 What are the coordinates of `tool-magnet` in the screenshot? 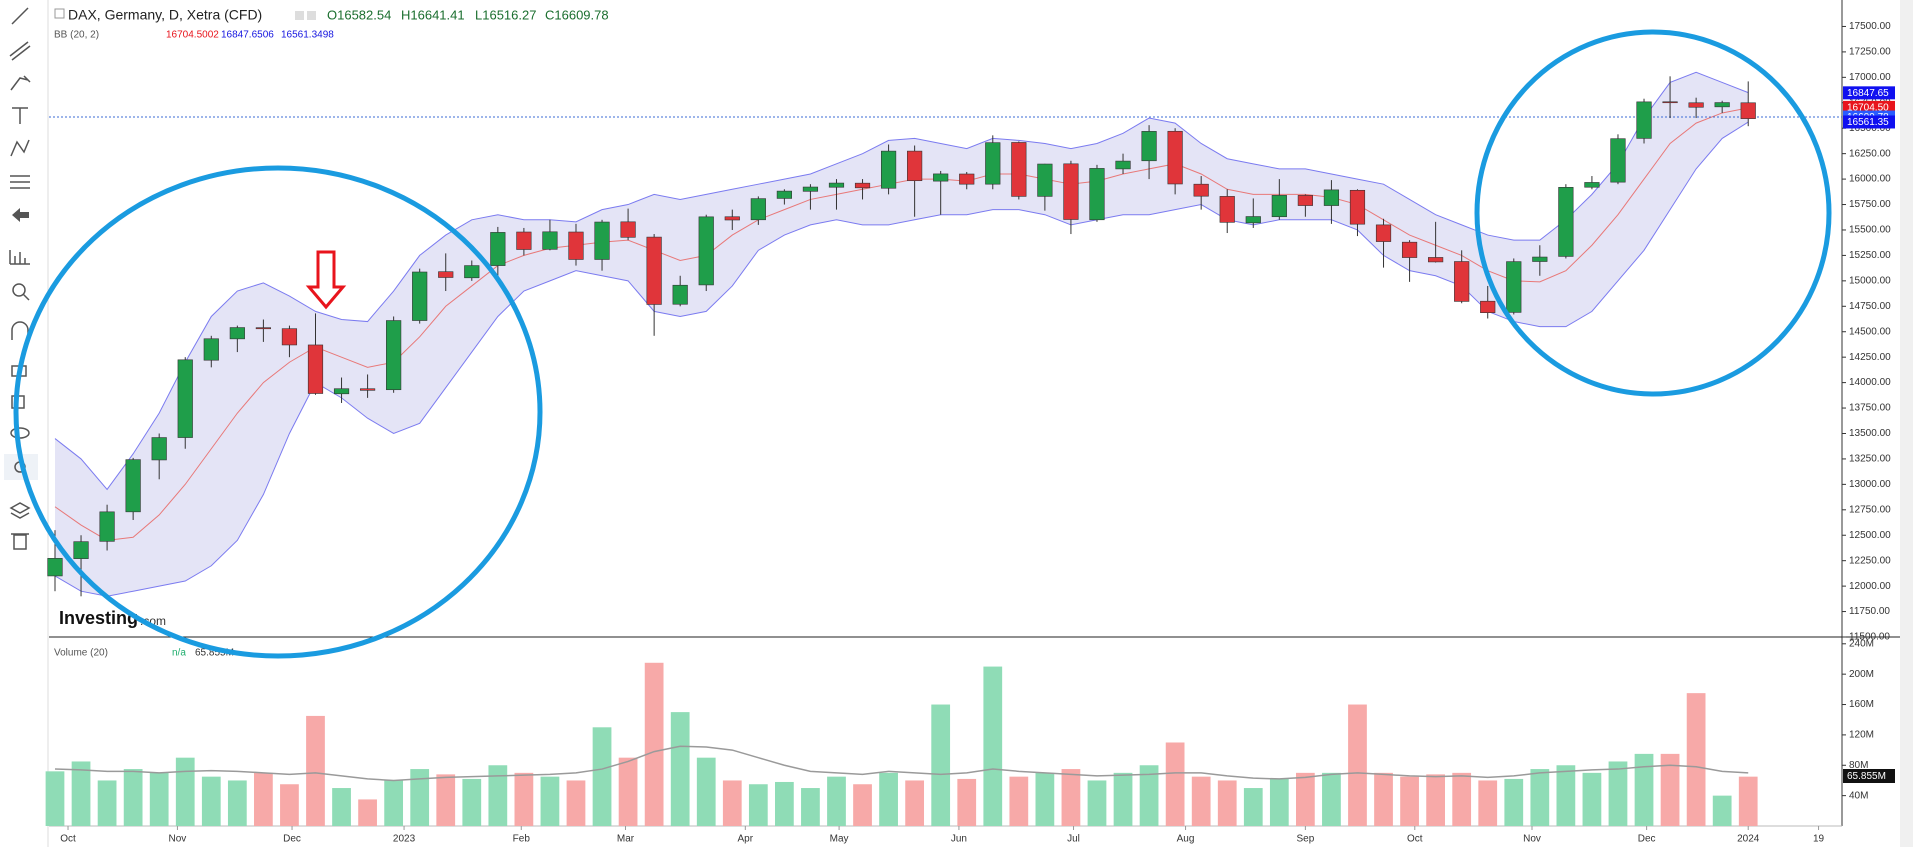 It's located at (20, 330).